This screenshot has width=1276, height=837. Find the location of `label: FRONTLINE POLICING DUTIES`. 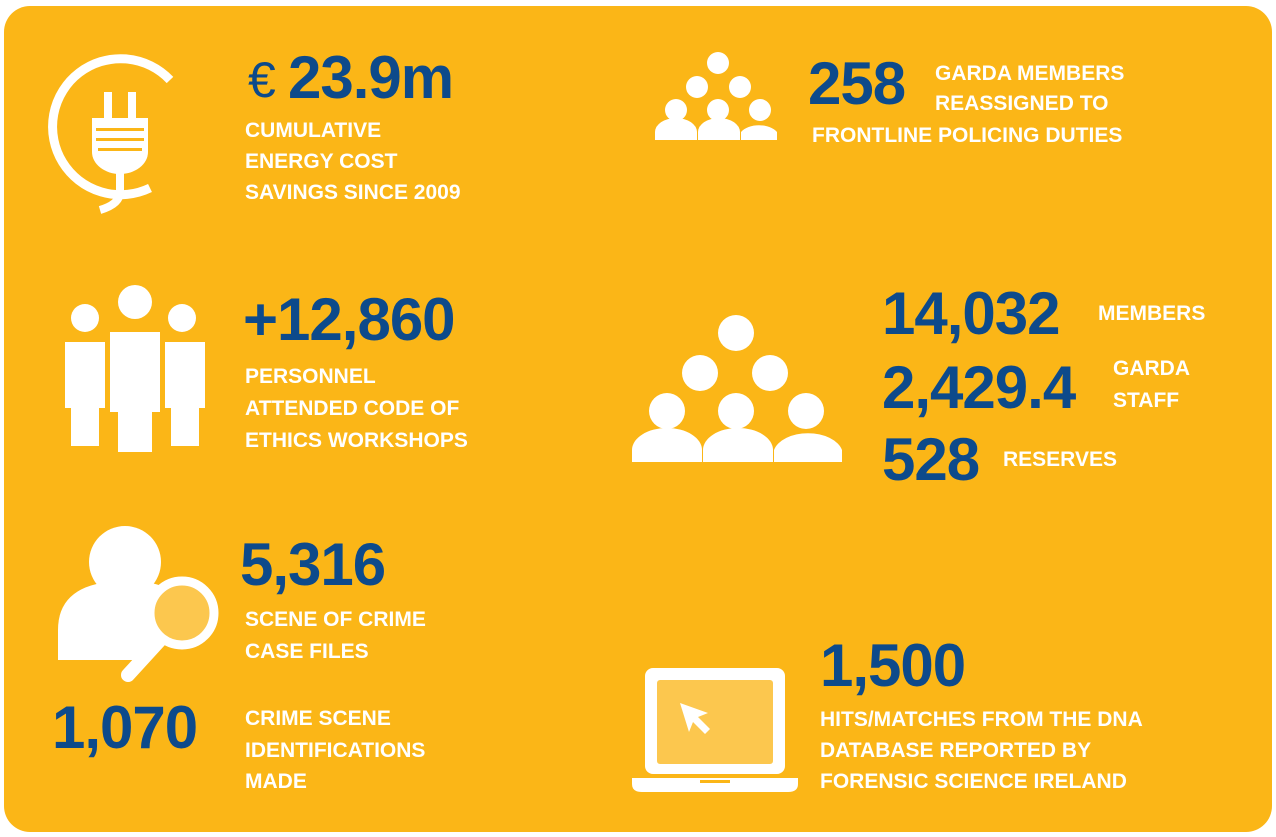

label: FRONTLINE POLICING DUTIES is located at coordinates (967, 135).